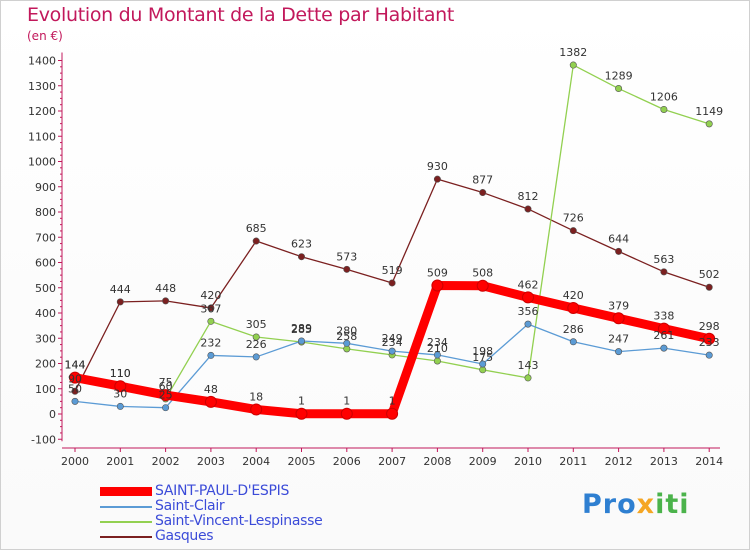 This screenshot has height=550, width=750. What do you see at coordinates (346, 256) in the screenshot?
I see `data-label: 573` at bounding box center [346, 256].